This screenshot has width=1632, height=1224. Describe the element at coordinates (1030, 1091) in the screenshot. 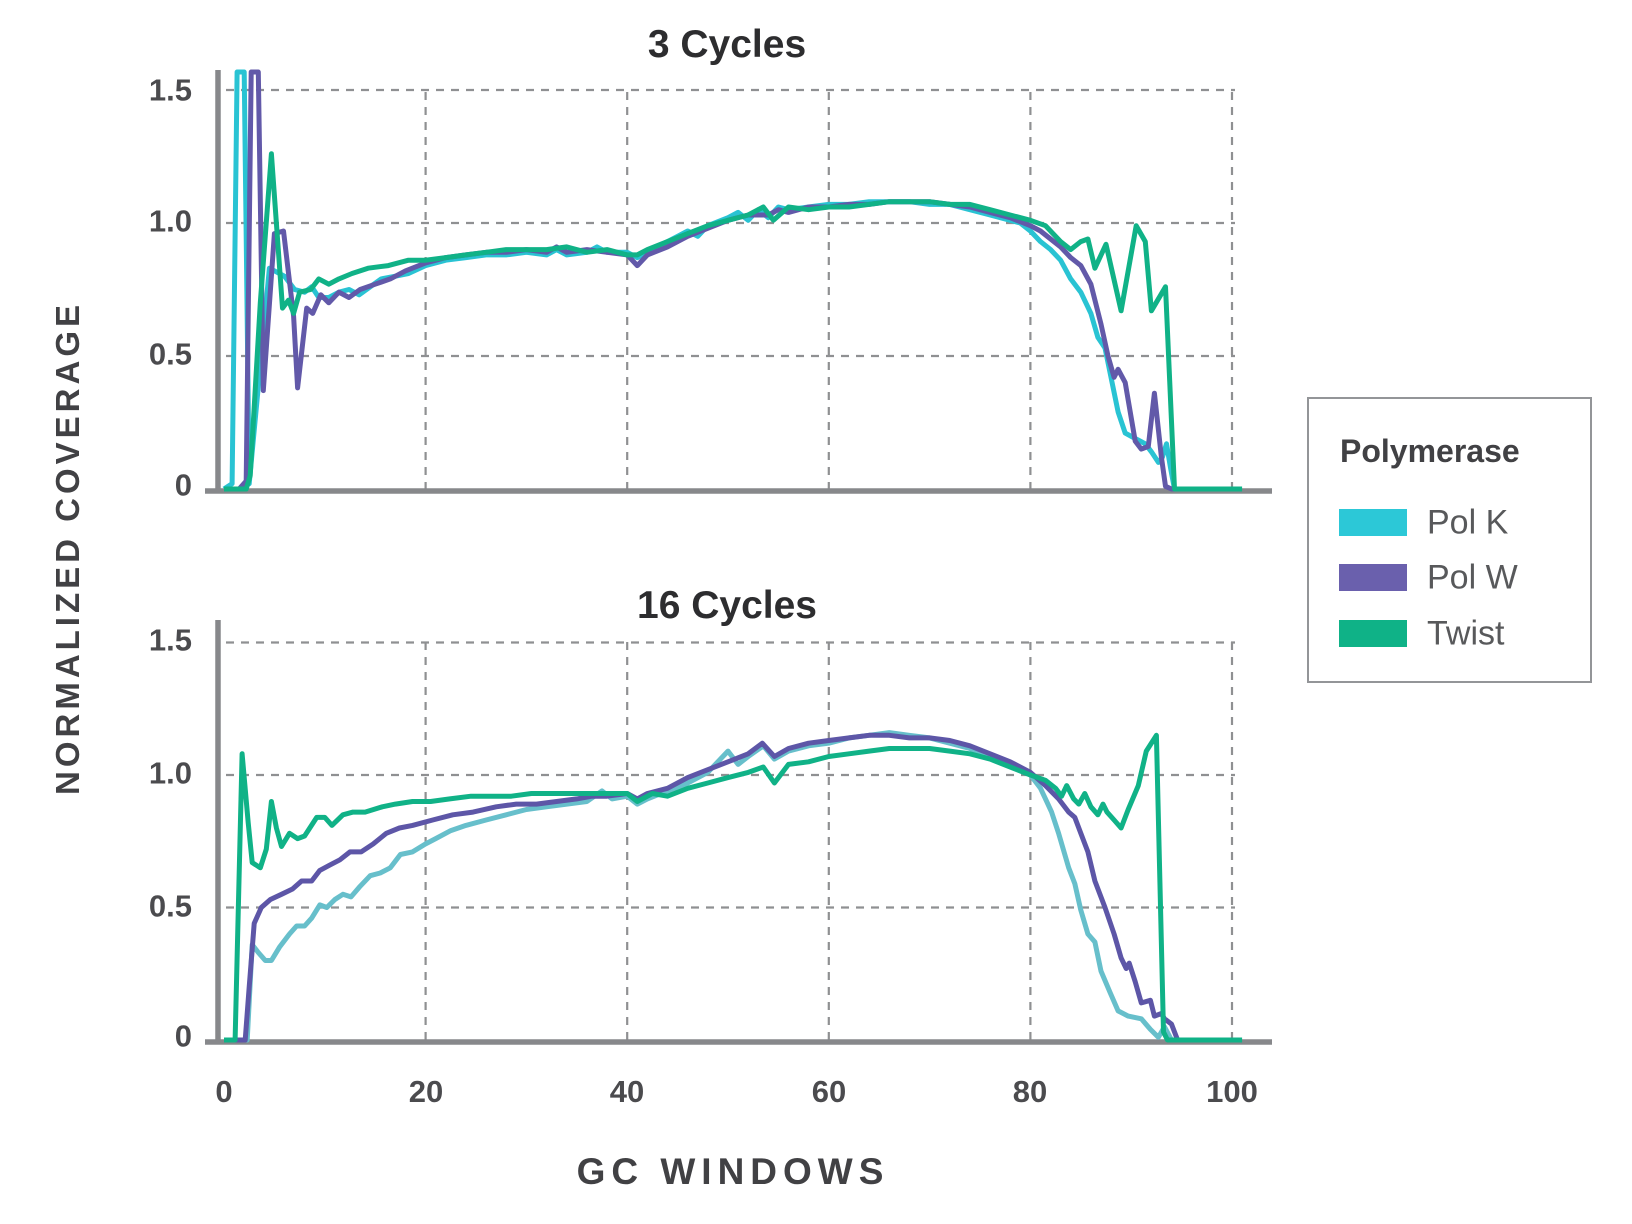

I see `x-tick-80: 80` at that location.